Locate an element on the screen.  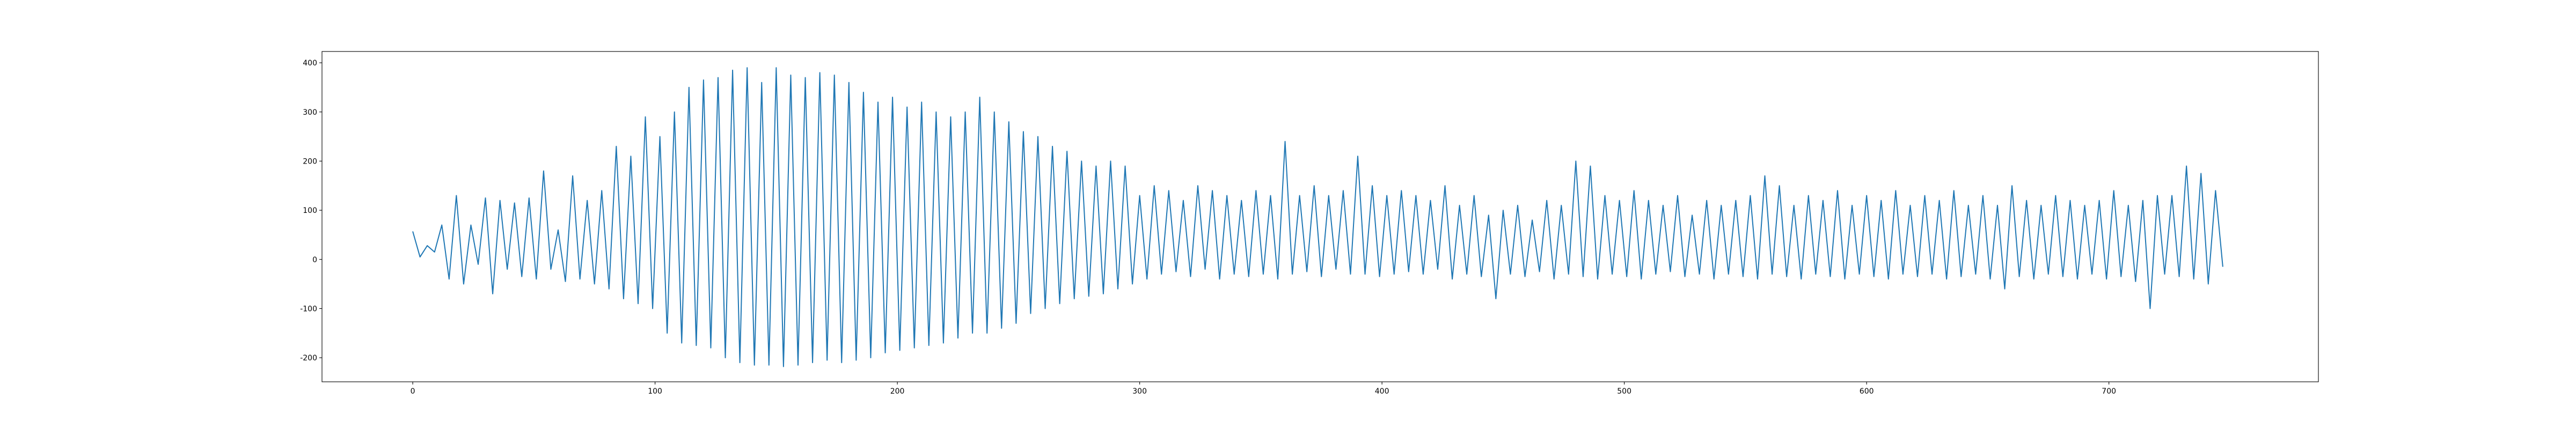
x-tick-label: 700 is located at coordinates (2109, 391).